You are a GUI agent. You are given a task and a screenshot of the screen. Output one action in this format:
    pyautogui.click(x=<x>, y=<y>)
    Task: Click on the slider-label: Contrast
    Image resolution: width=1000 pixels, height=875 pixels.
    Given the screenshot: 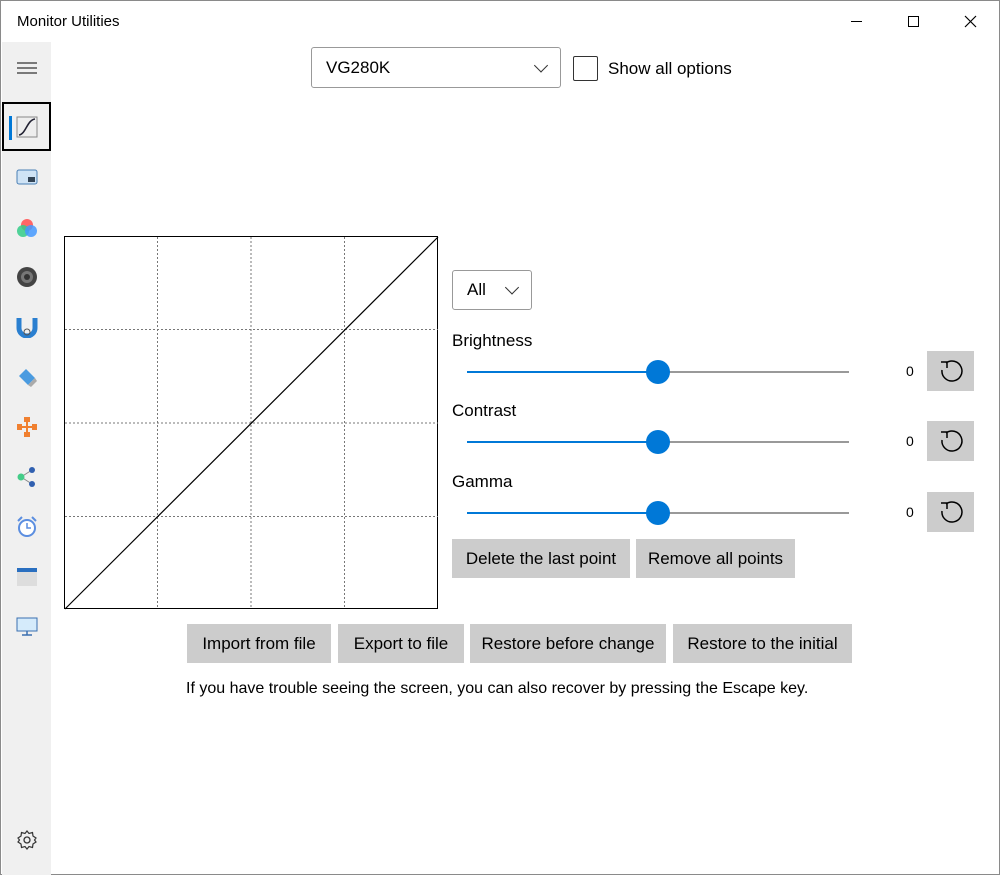 What is the action you would take?
    pyautogui.click(x=484, y=410)
    